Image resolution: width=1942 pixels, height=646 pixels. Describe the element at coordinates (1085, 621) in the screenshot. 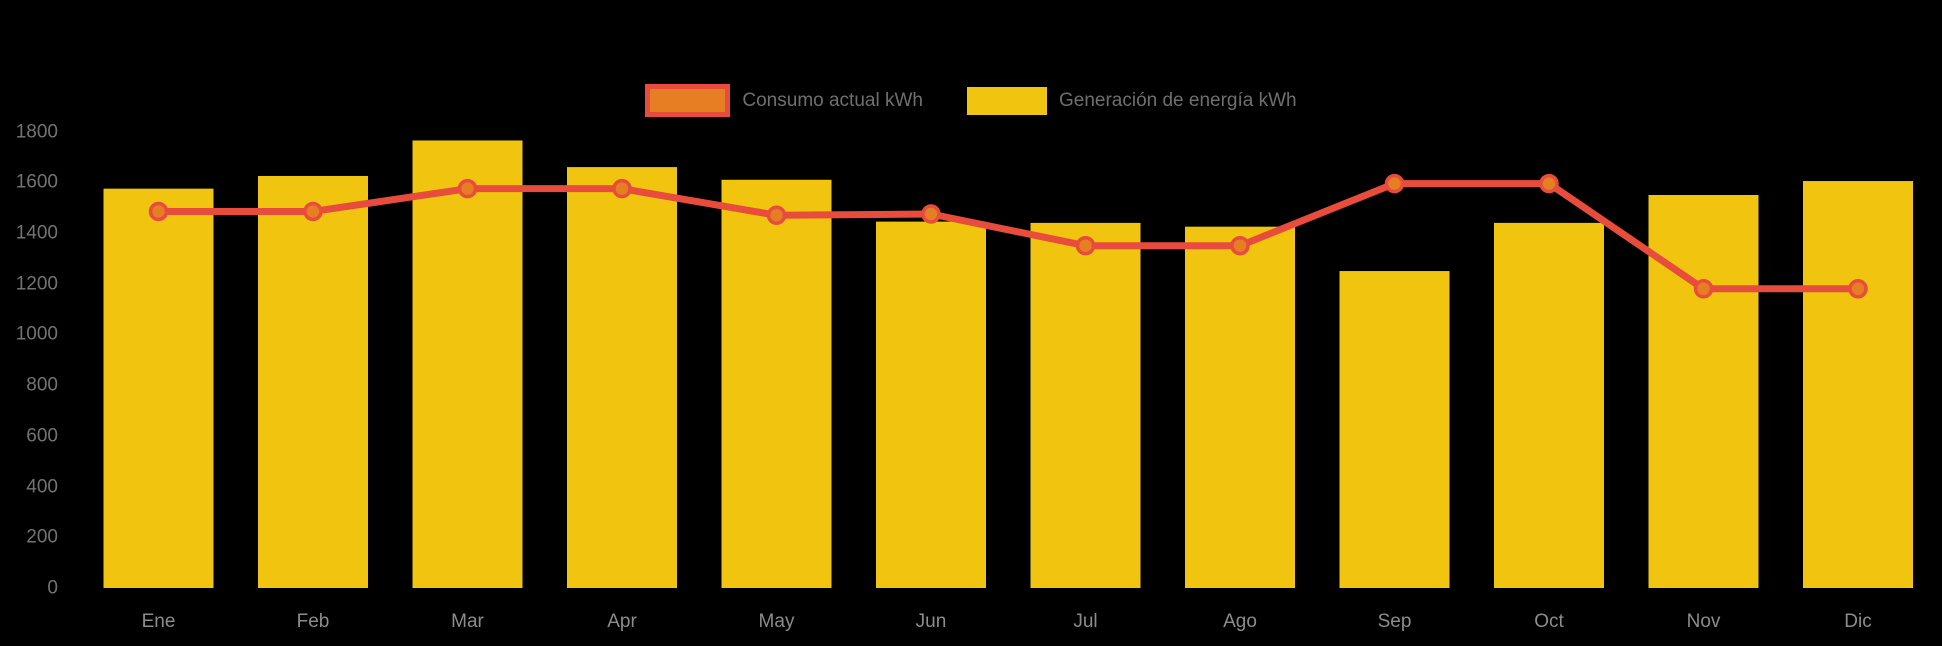

I see `x-axis-label-jul: Jul` at that location.